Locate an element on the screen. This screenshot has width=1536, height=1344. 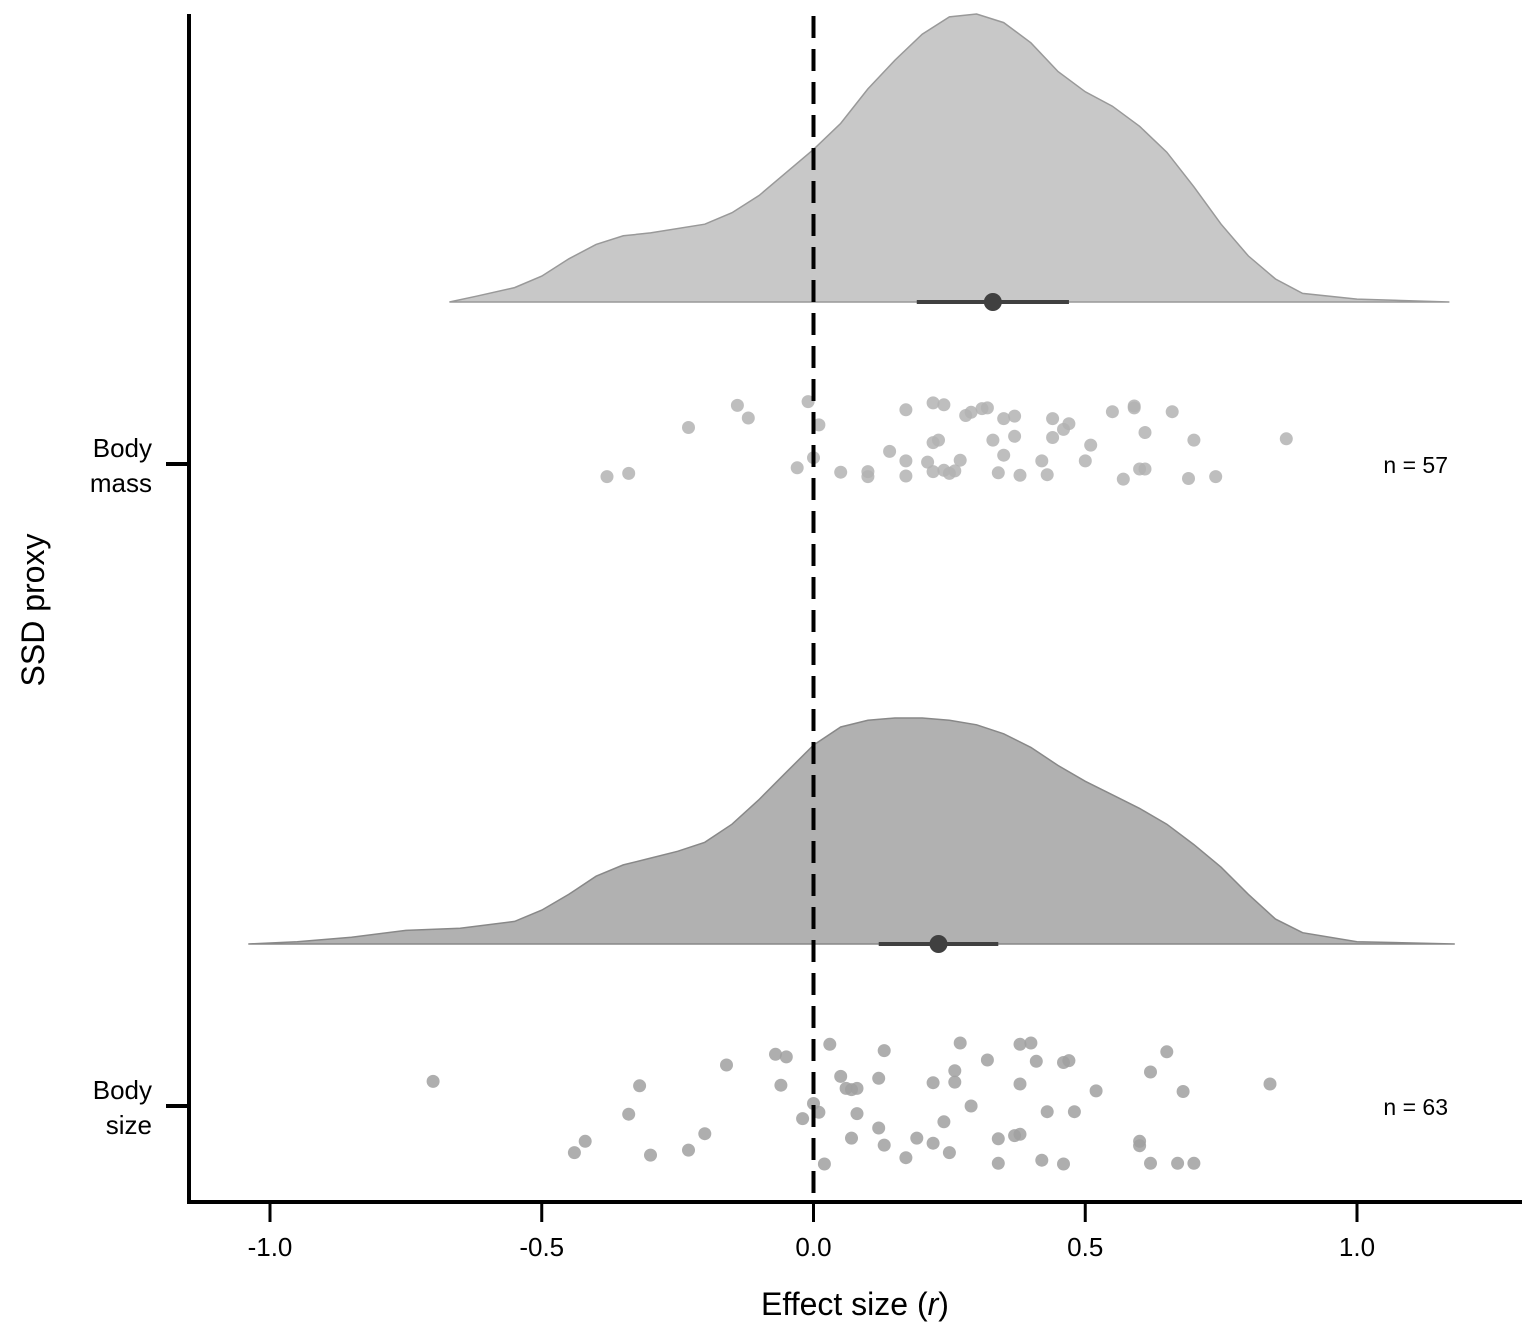
y-axis-title: SSD proxy is located at coordinates (33, 610).